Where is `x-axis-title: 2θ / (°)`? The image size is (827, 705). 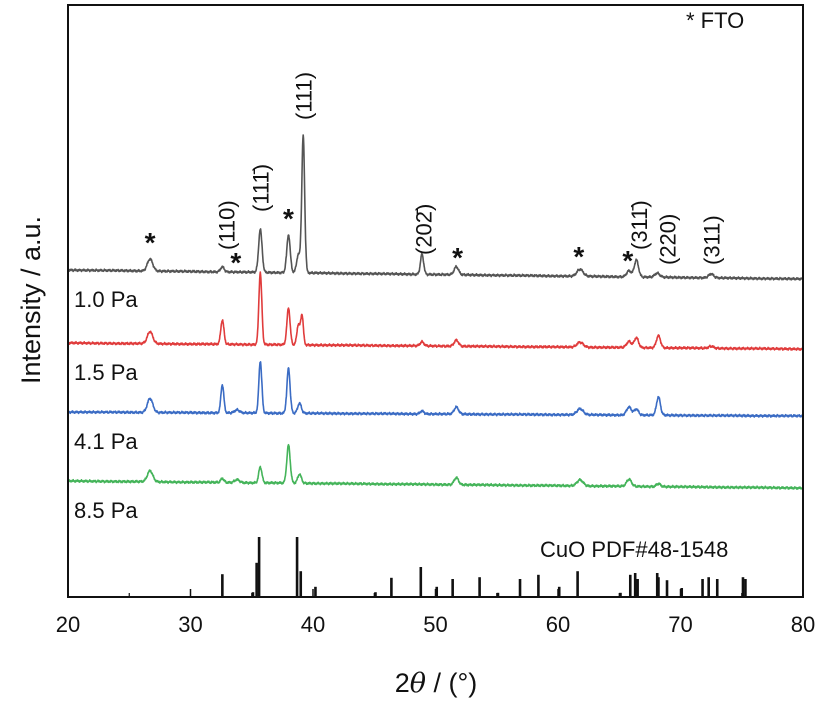 x-axis-title: 2θ / (°) is located at coordinates (436, 683).